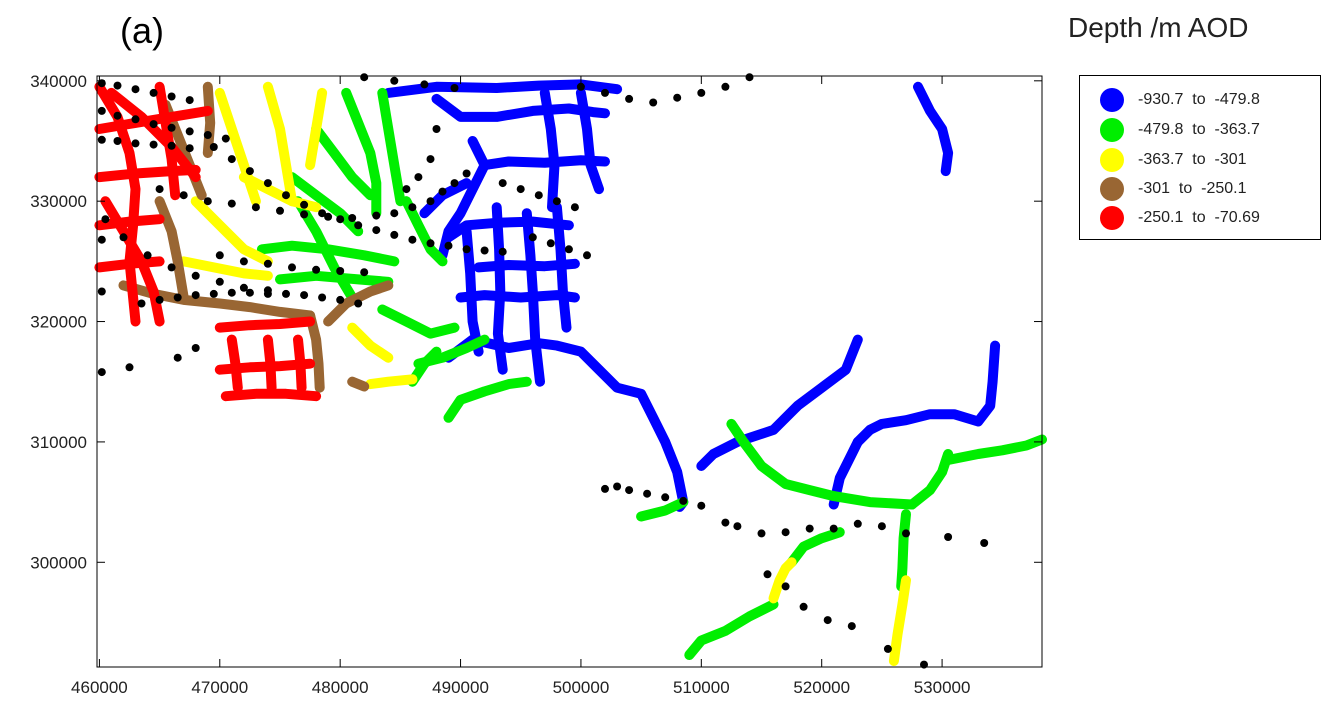  Describe the element at coordinates (1173, 160) in the screenshot. I see `legend-item: -363.7 to -301` at that location.